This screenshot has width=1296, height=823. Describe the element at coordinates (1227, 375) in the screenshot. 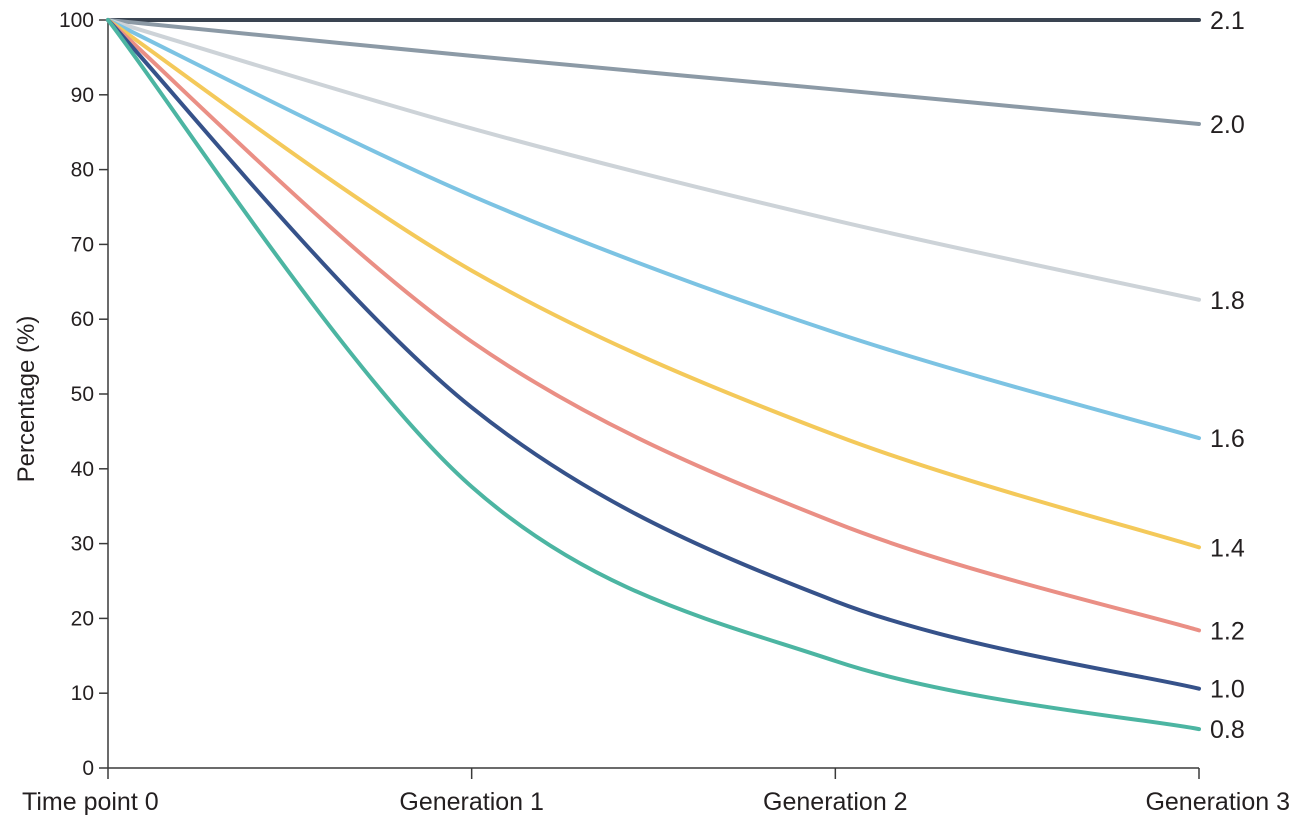

I see `series-end-labels: 2.1 2.0 1.8 1.6 1.4 1.2 1.0 0.8` at that location.